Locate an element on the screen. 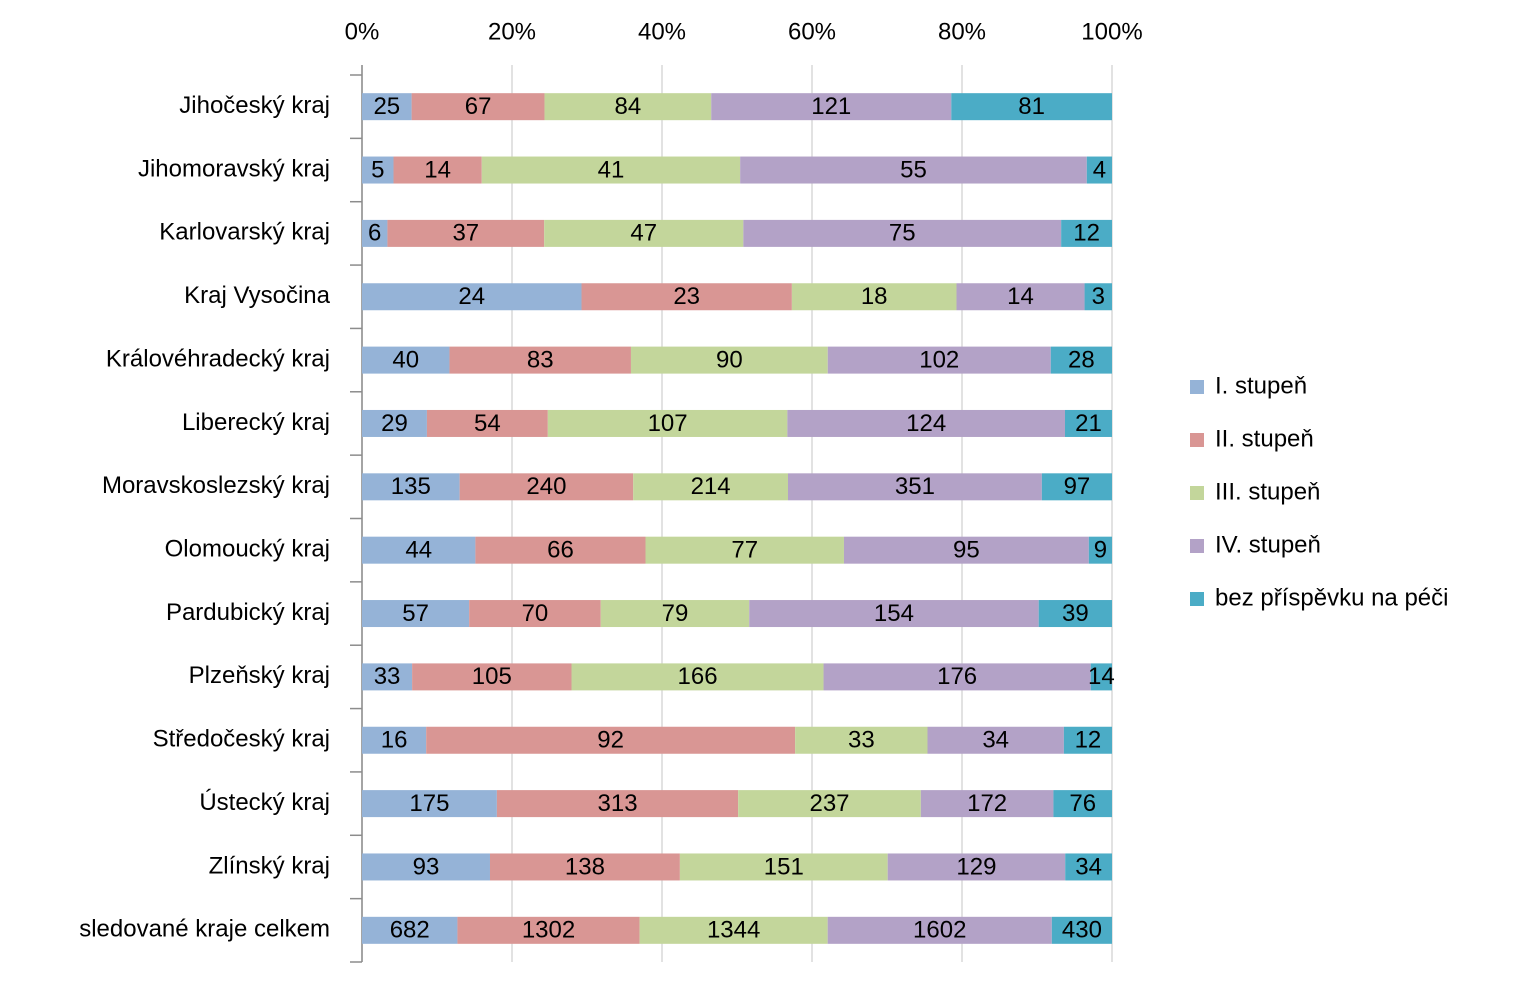 The height and width of the screenshot is (986, 1525). x-tick-label: 0% is located at coordinates (362, 31).